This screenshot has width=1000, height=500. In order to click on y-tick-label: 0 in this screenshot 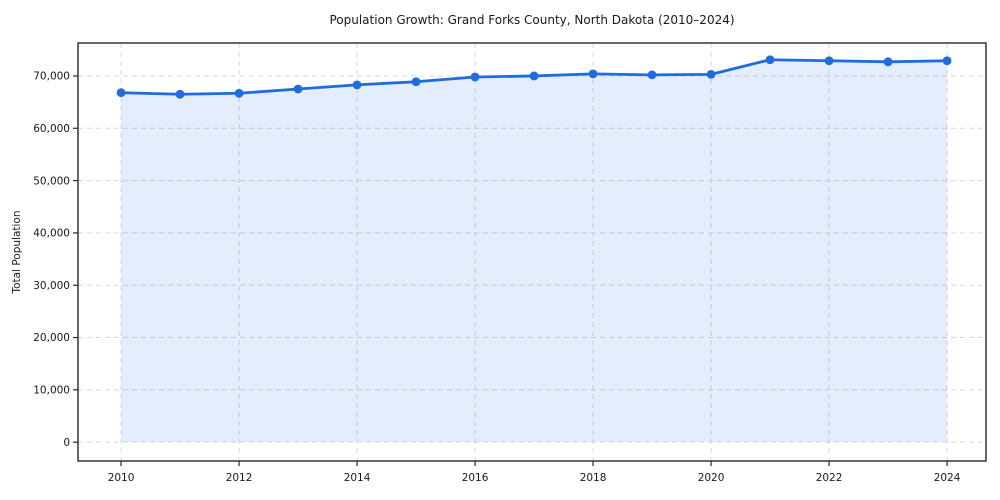, I will do `click(66, 443)`.